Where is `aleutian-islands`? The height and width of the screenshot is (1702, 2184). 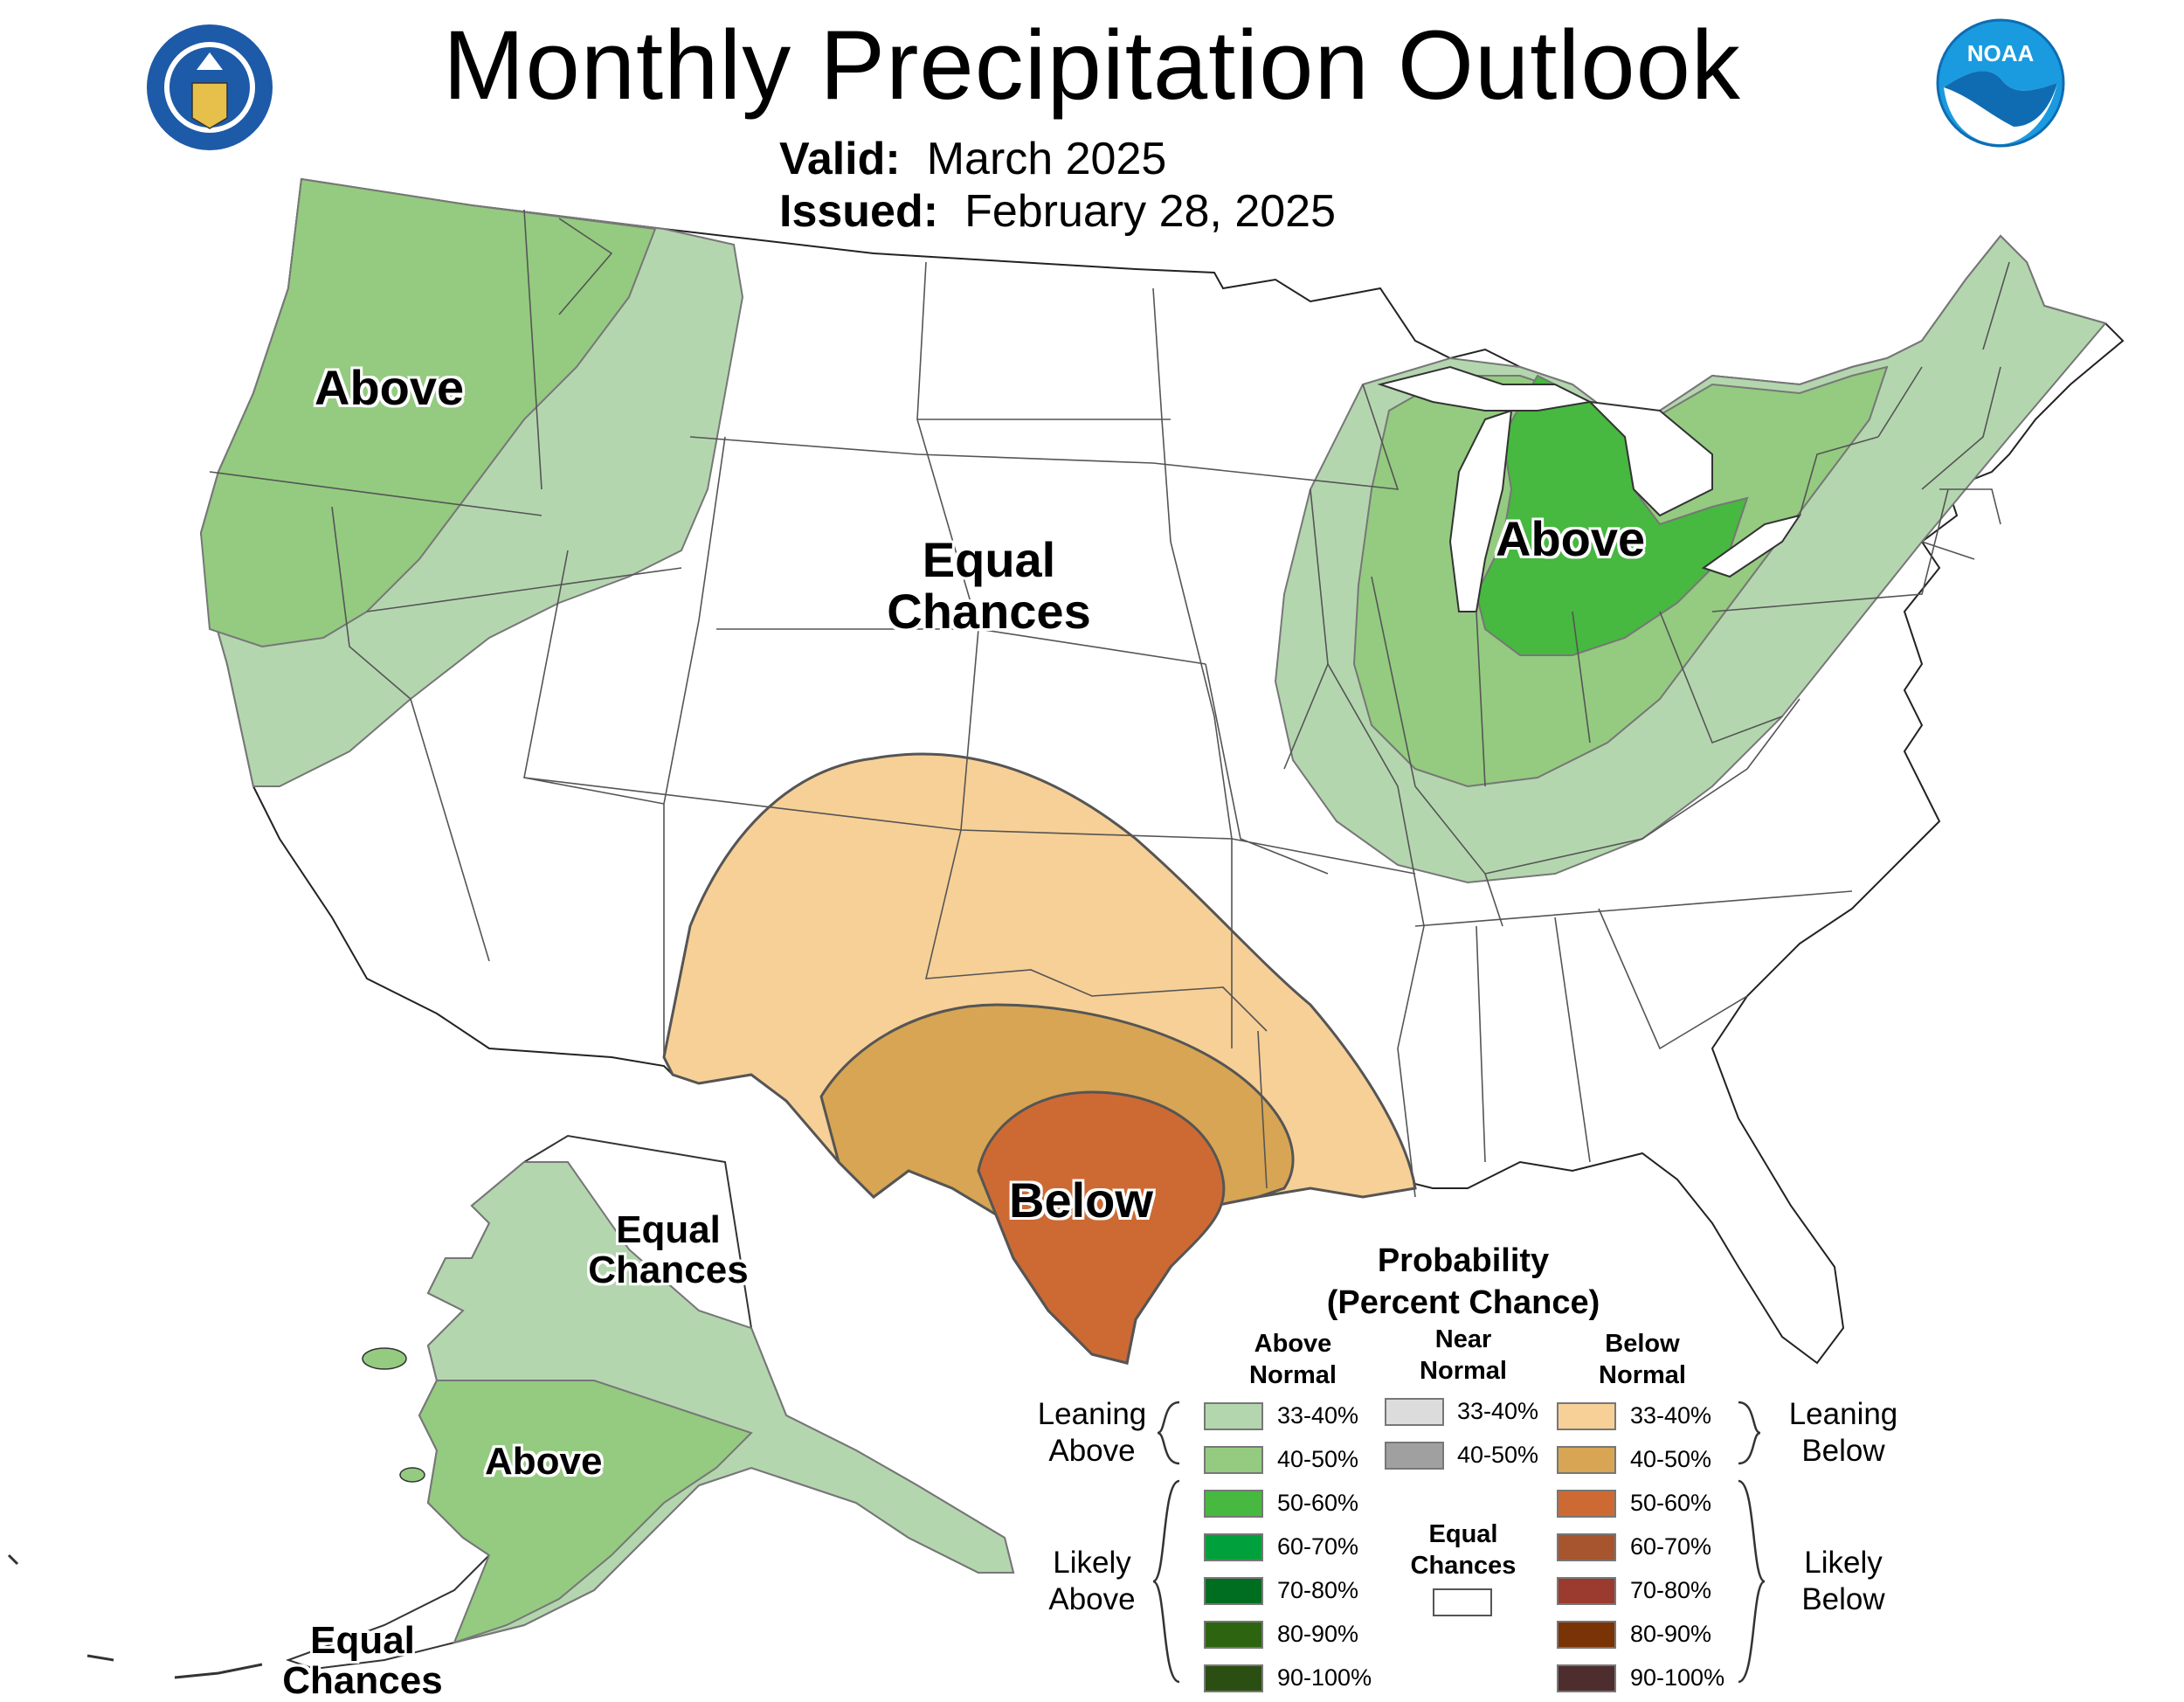 aleutian-islands is located at coordinates (135, 1616).